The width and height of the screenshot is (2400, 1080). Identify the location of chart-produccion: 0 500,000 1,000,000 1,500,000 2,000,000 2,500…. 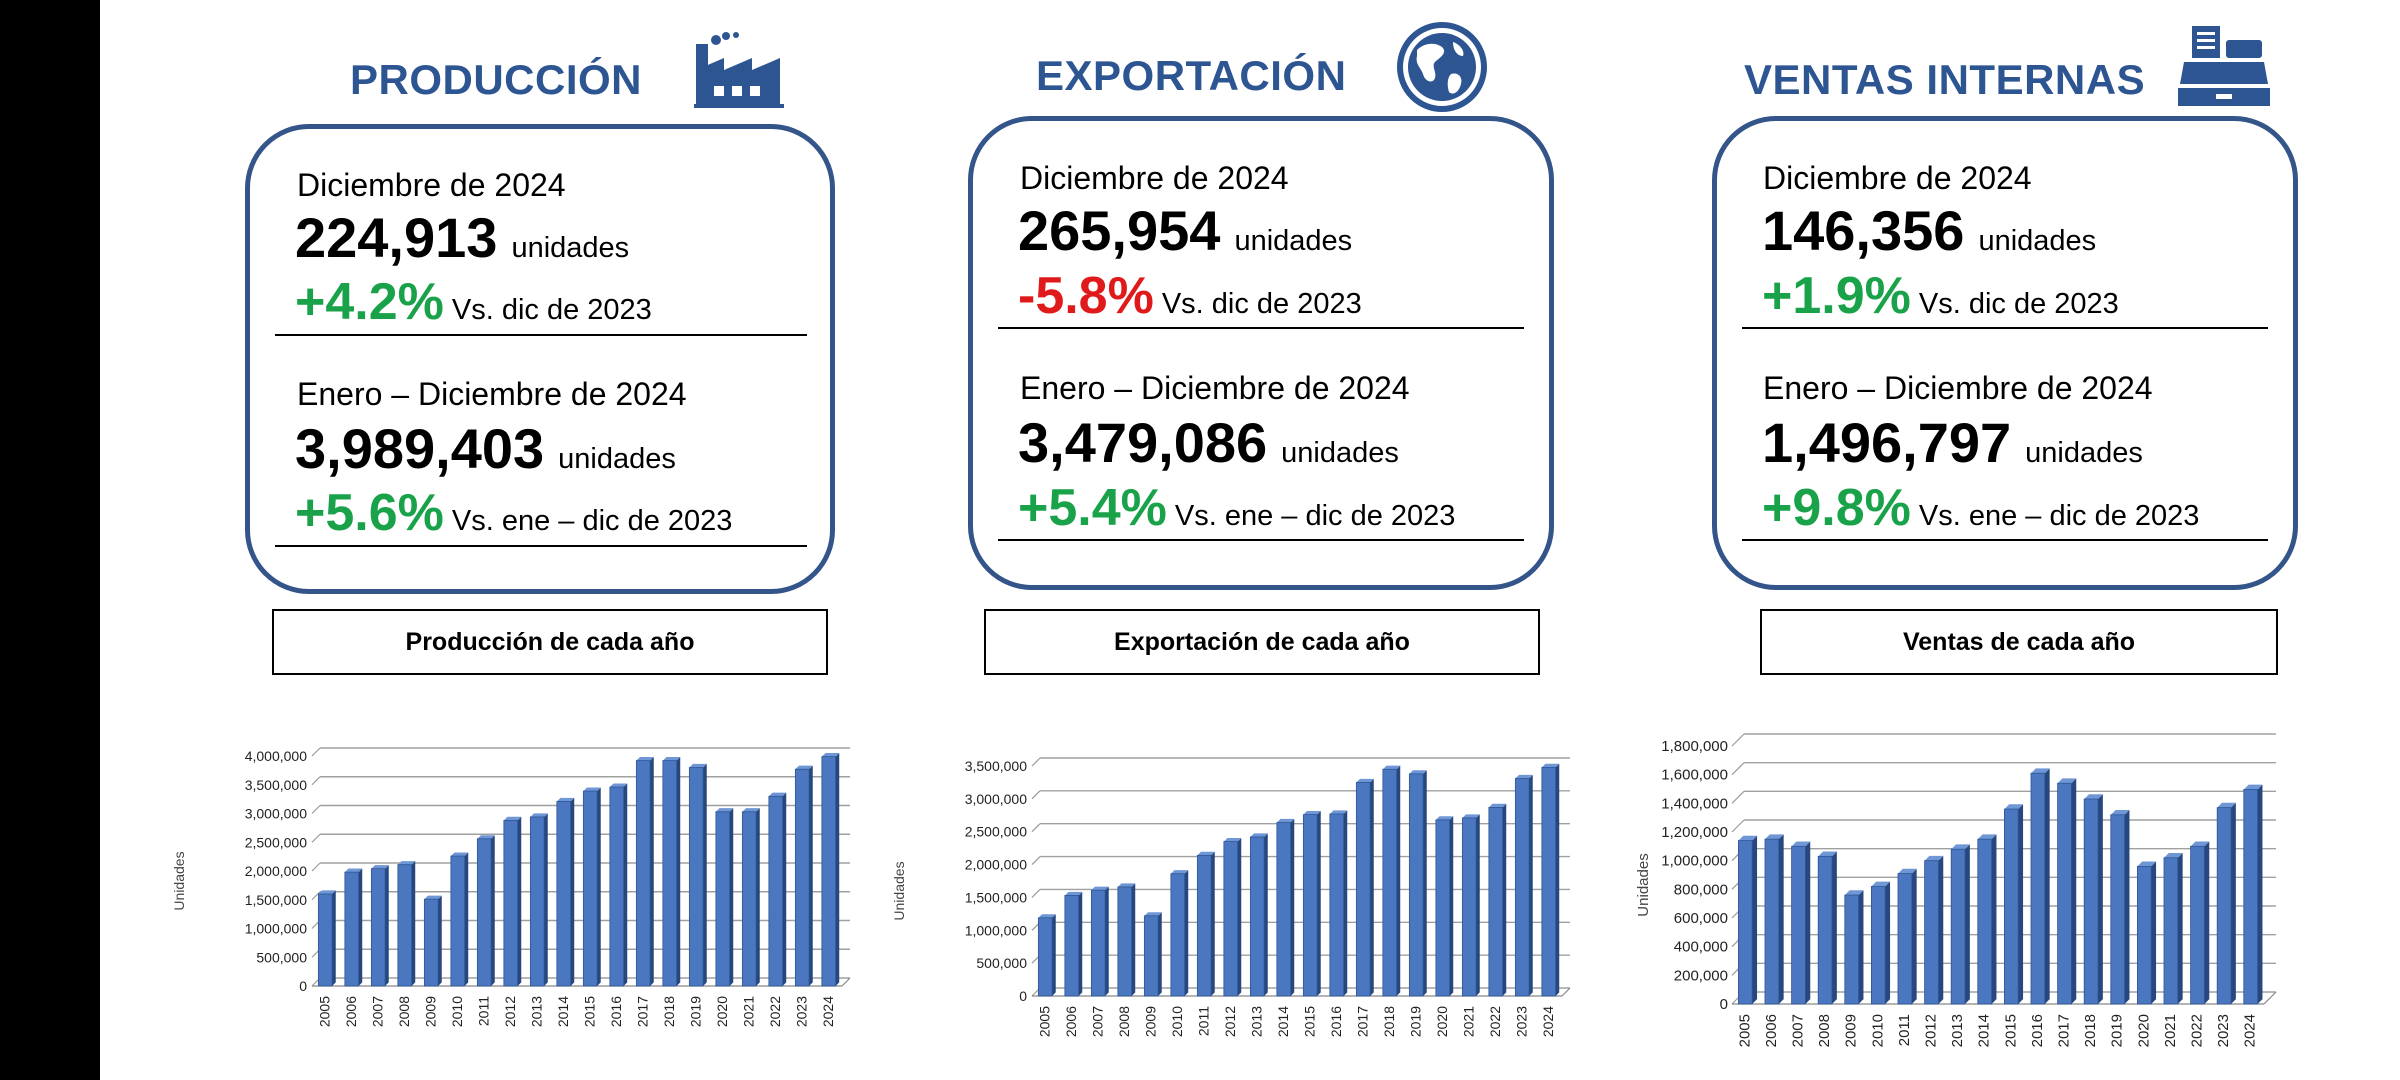
(511, 887).